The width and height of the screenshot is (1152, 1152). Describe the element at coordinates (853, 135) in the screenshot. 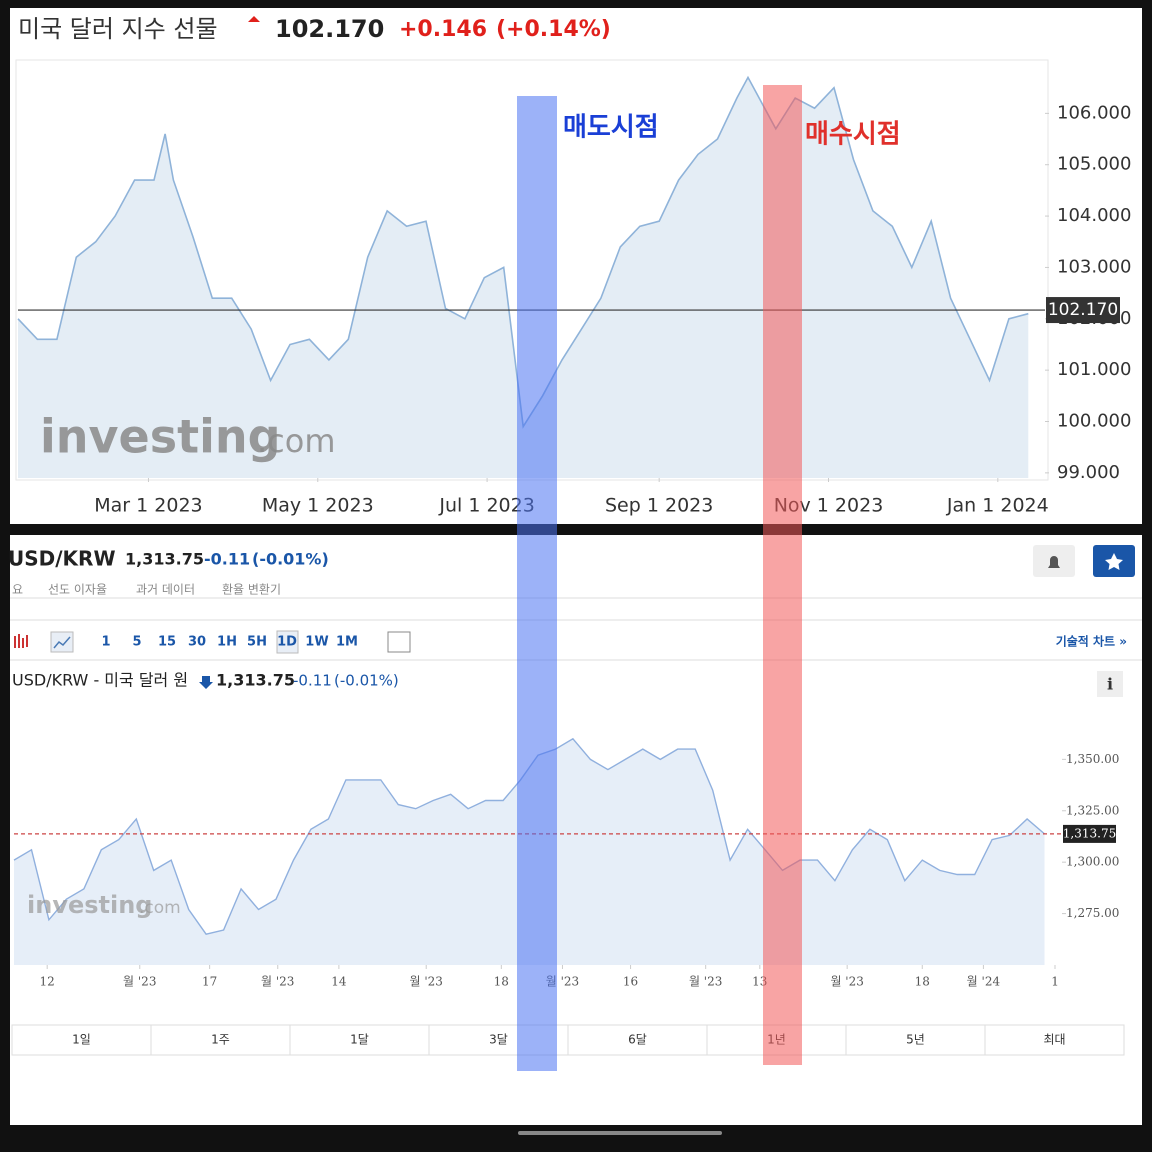

I see `buy-label: 매수시점` at that location.